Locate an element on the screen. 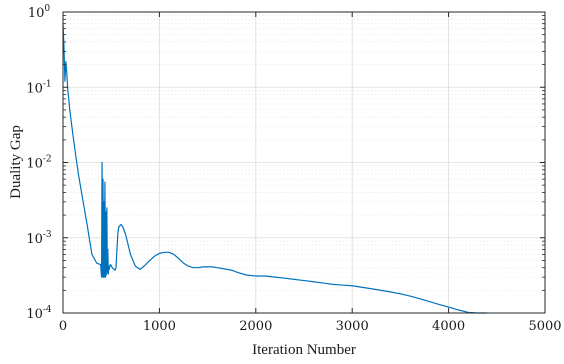  y-tick-labels: 10⁻⁴ 10⁻³ 10⁻² 10⁻¹ 10⁰ is located at coordinates (39, 163).